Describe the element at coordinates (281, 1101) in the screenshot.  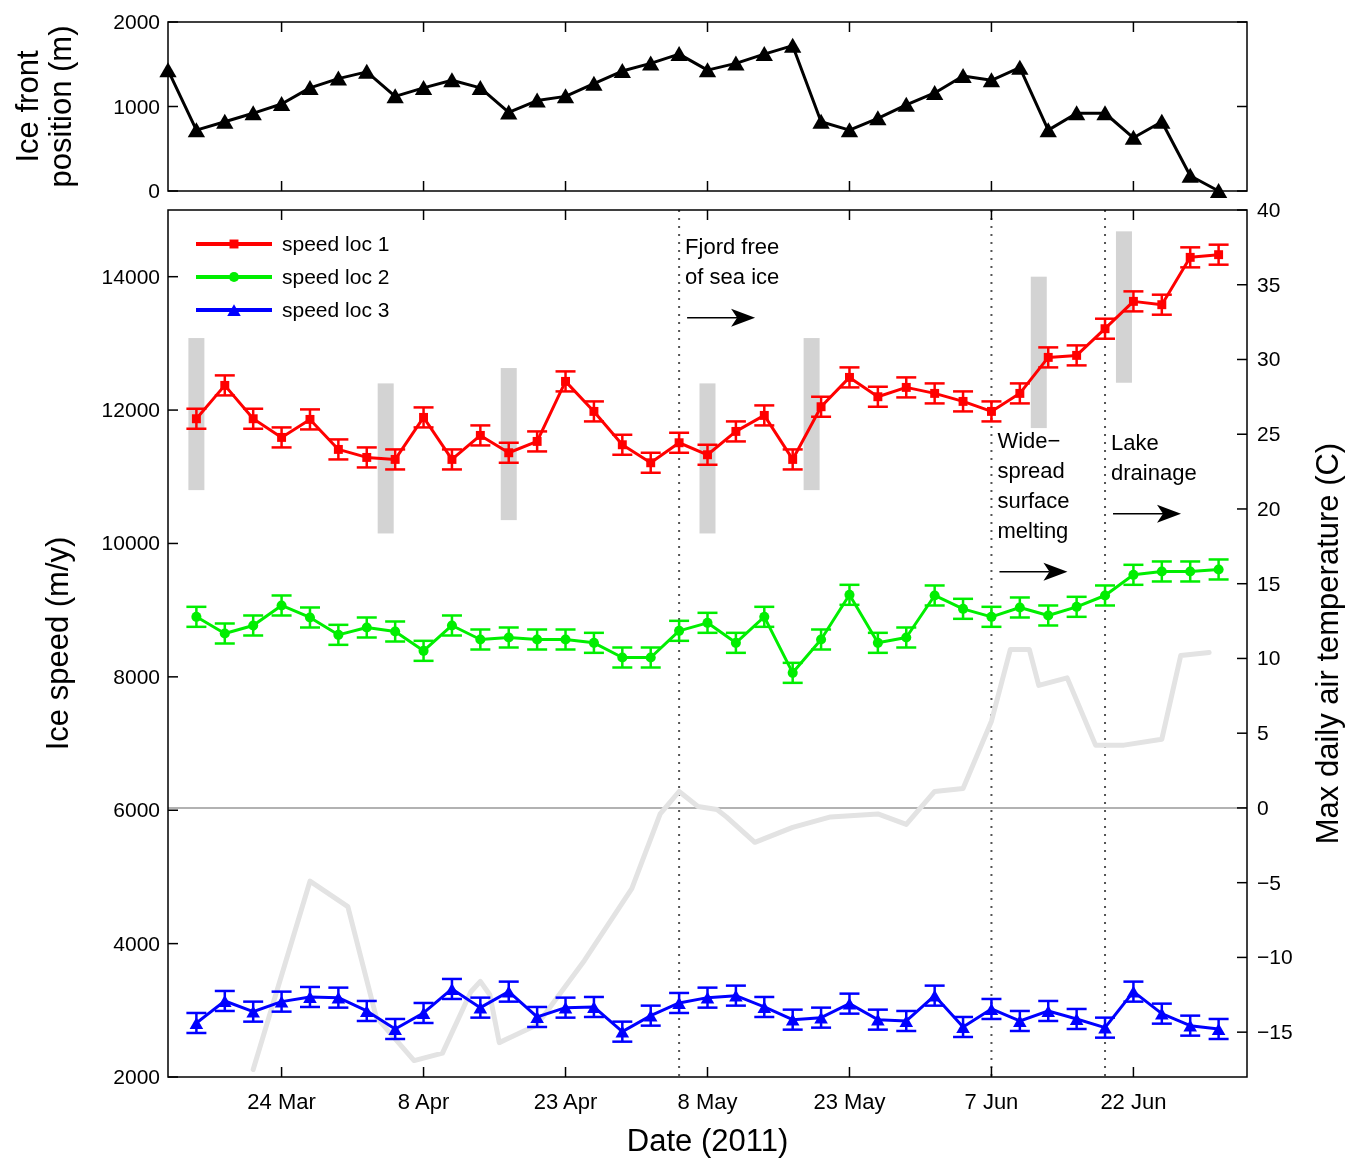
I see `x-tick-label: 24 Mar` at that location.